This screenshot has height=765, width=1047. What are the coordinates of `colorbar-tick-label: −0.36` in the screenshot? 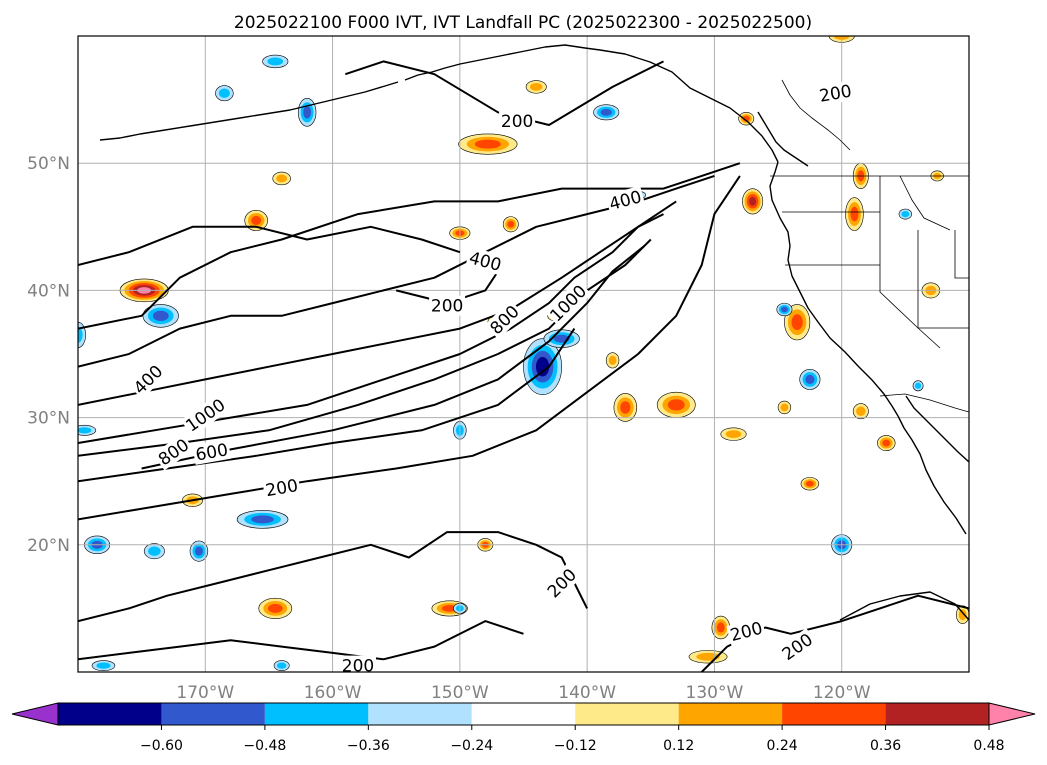 It's located at (368, 746).